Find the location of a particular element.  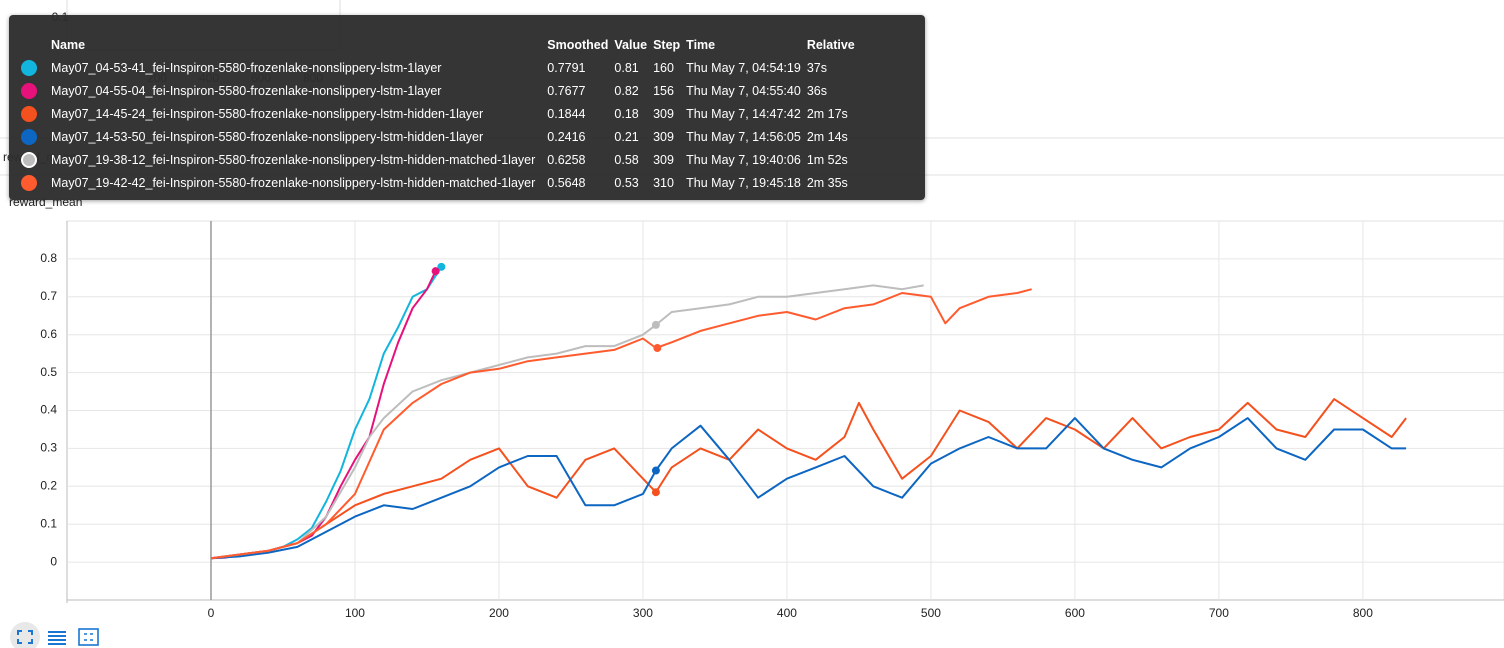

cell-smoothed: 0.6258 is located at coordinates (566, 159).